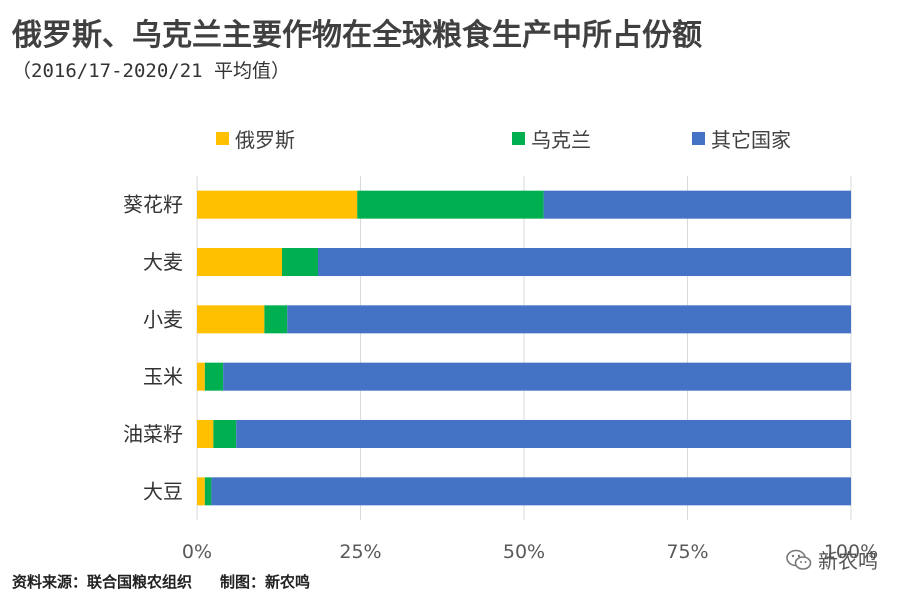 The image size is (900, 600). What do you see at coordinates (357, 35) in the screenshot?
I see `chart-title: 俄罗斯、乌克兰主要作物在全球粮食生产中所占份额` at bounding box center [357, 35].